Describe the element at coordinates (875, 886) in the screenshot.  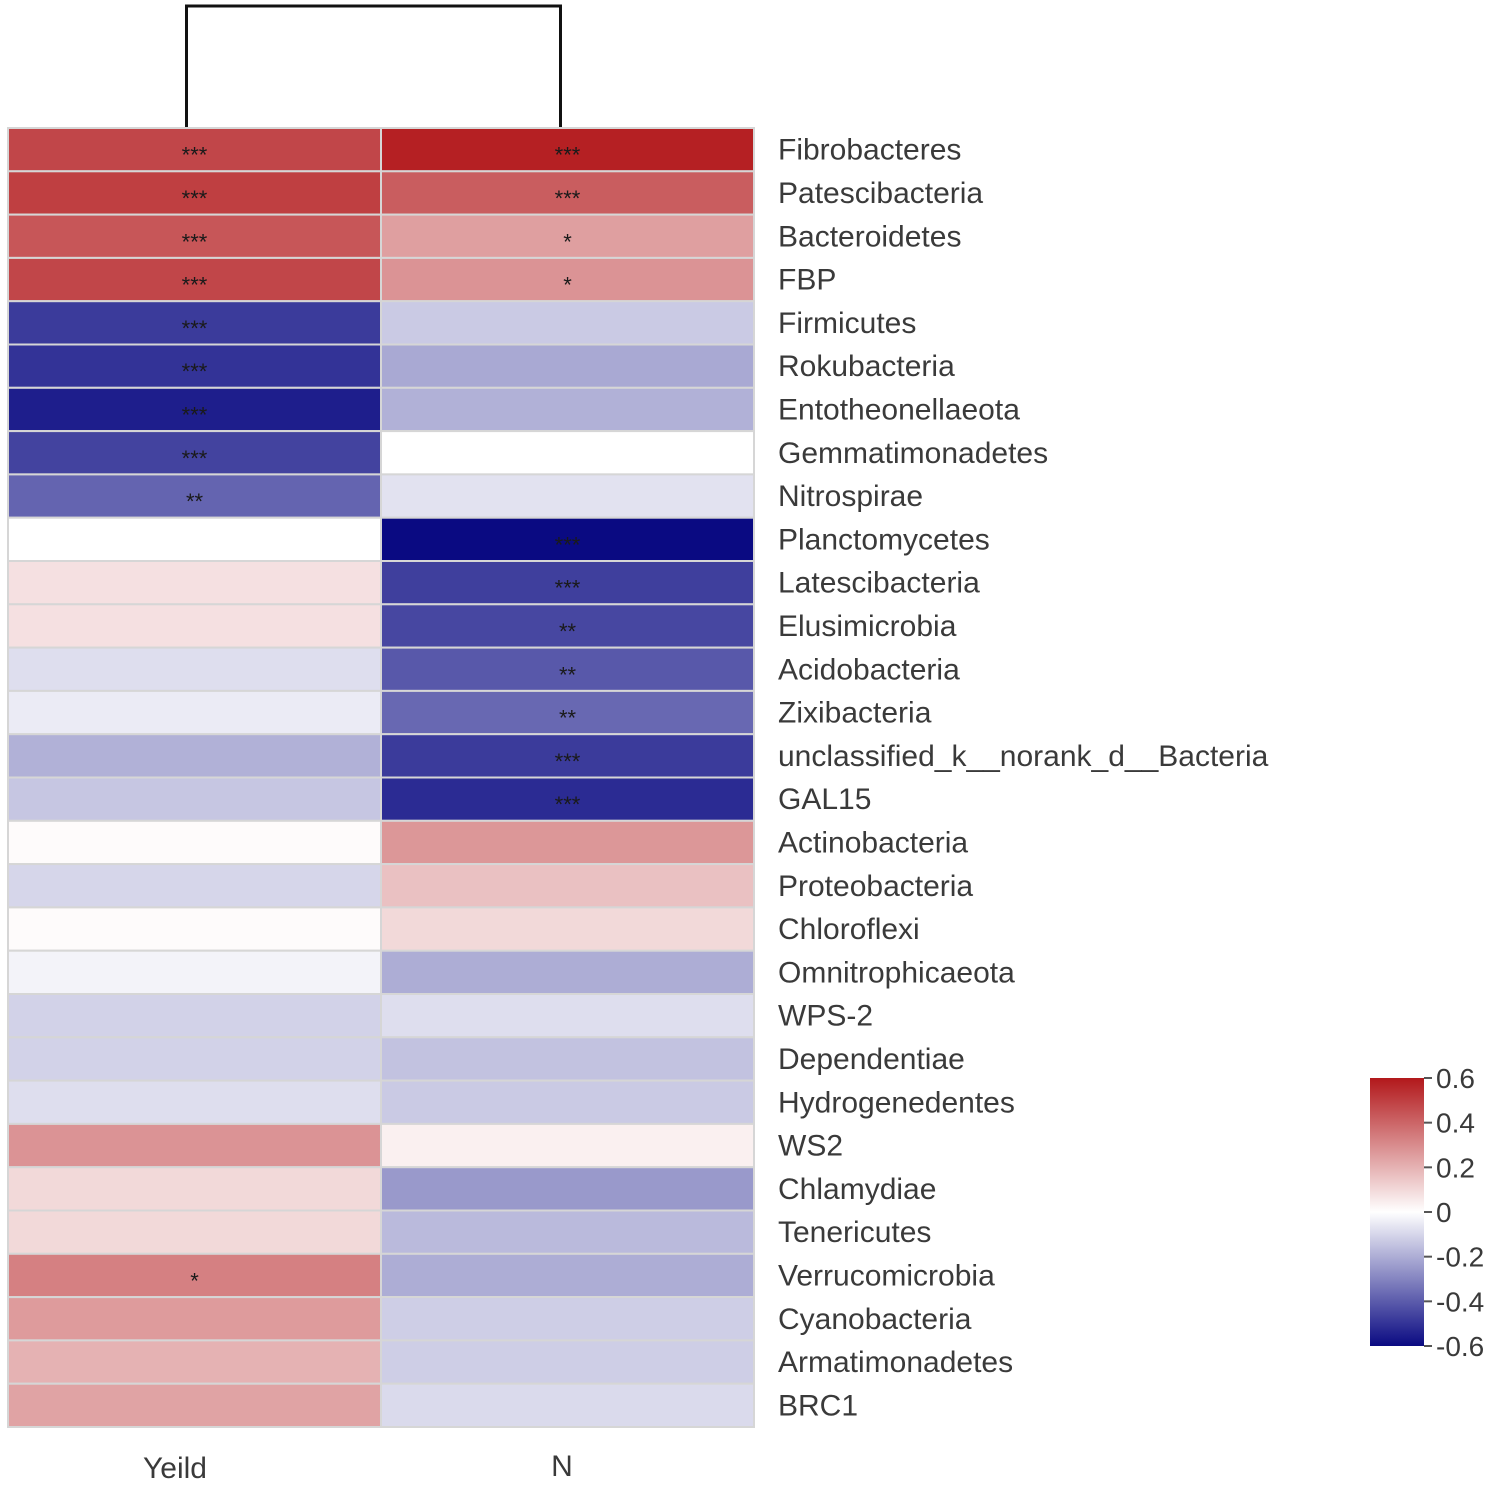
I see `row-label: Proteobacteria` at that location.